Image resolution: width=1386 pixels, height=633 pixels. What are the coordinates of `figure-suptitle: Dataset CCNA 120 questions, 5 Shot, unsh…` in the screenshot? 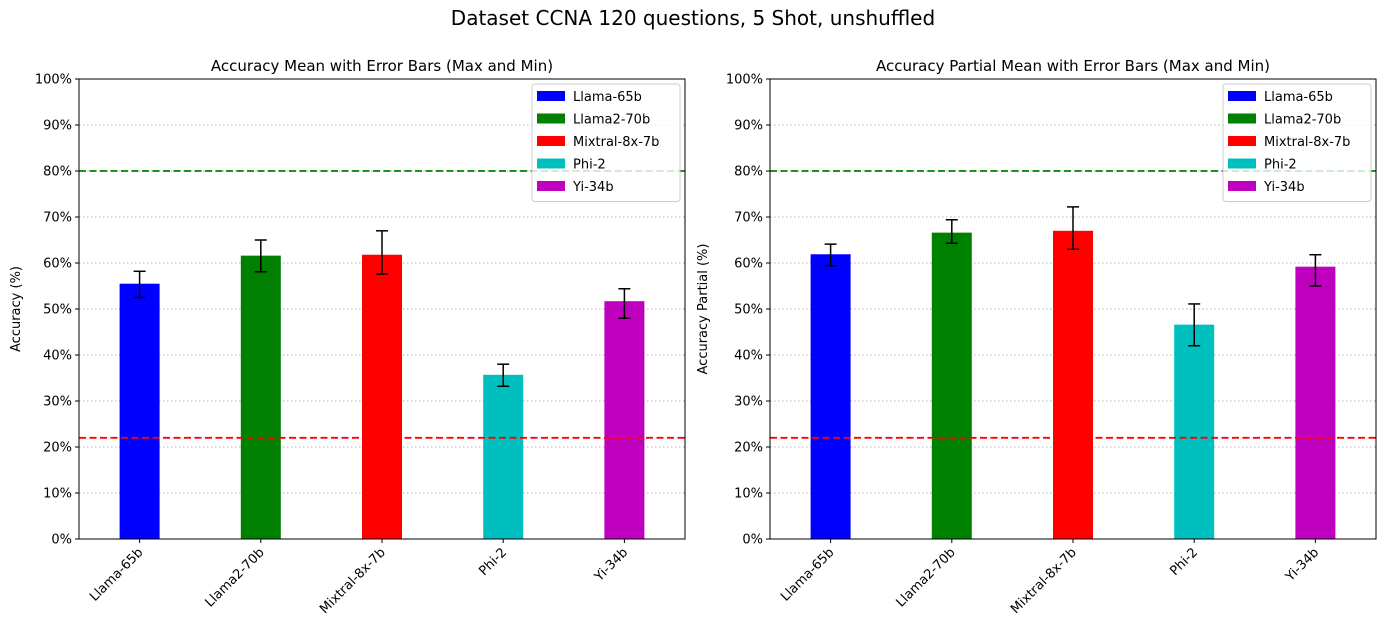 It's located at (693, 18).